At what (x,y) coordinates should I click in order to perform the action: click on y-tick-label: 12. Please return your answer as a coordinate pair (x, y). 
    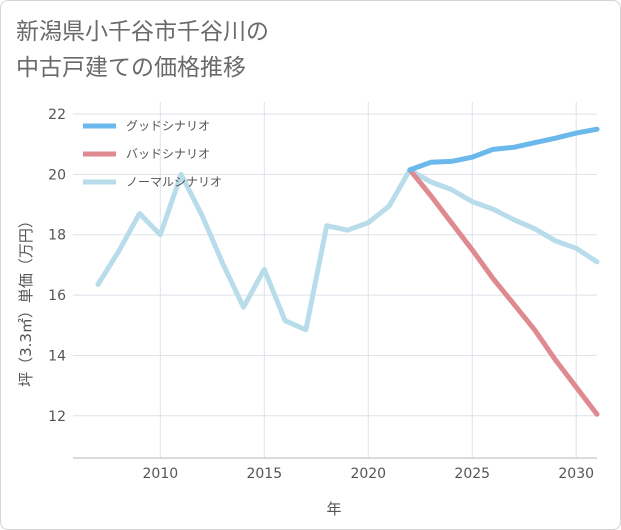
    Looking at the image, I should click on (57, 417).